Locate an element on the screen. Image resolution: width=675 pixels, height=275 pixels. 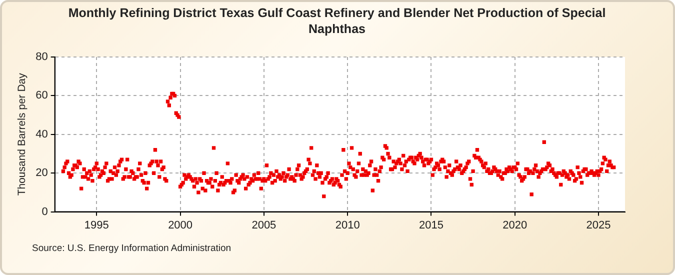
x-tick-label: 2015 is located at coordinates (431, 225).